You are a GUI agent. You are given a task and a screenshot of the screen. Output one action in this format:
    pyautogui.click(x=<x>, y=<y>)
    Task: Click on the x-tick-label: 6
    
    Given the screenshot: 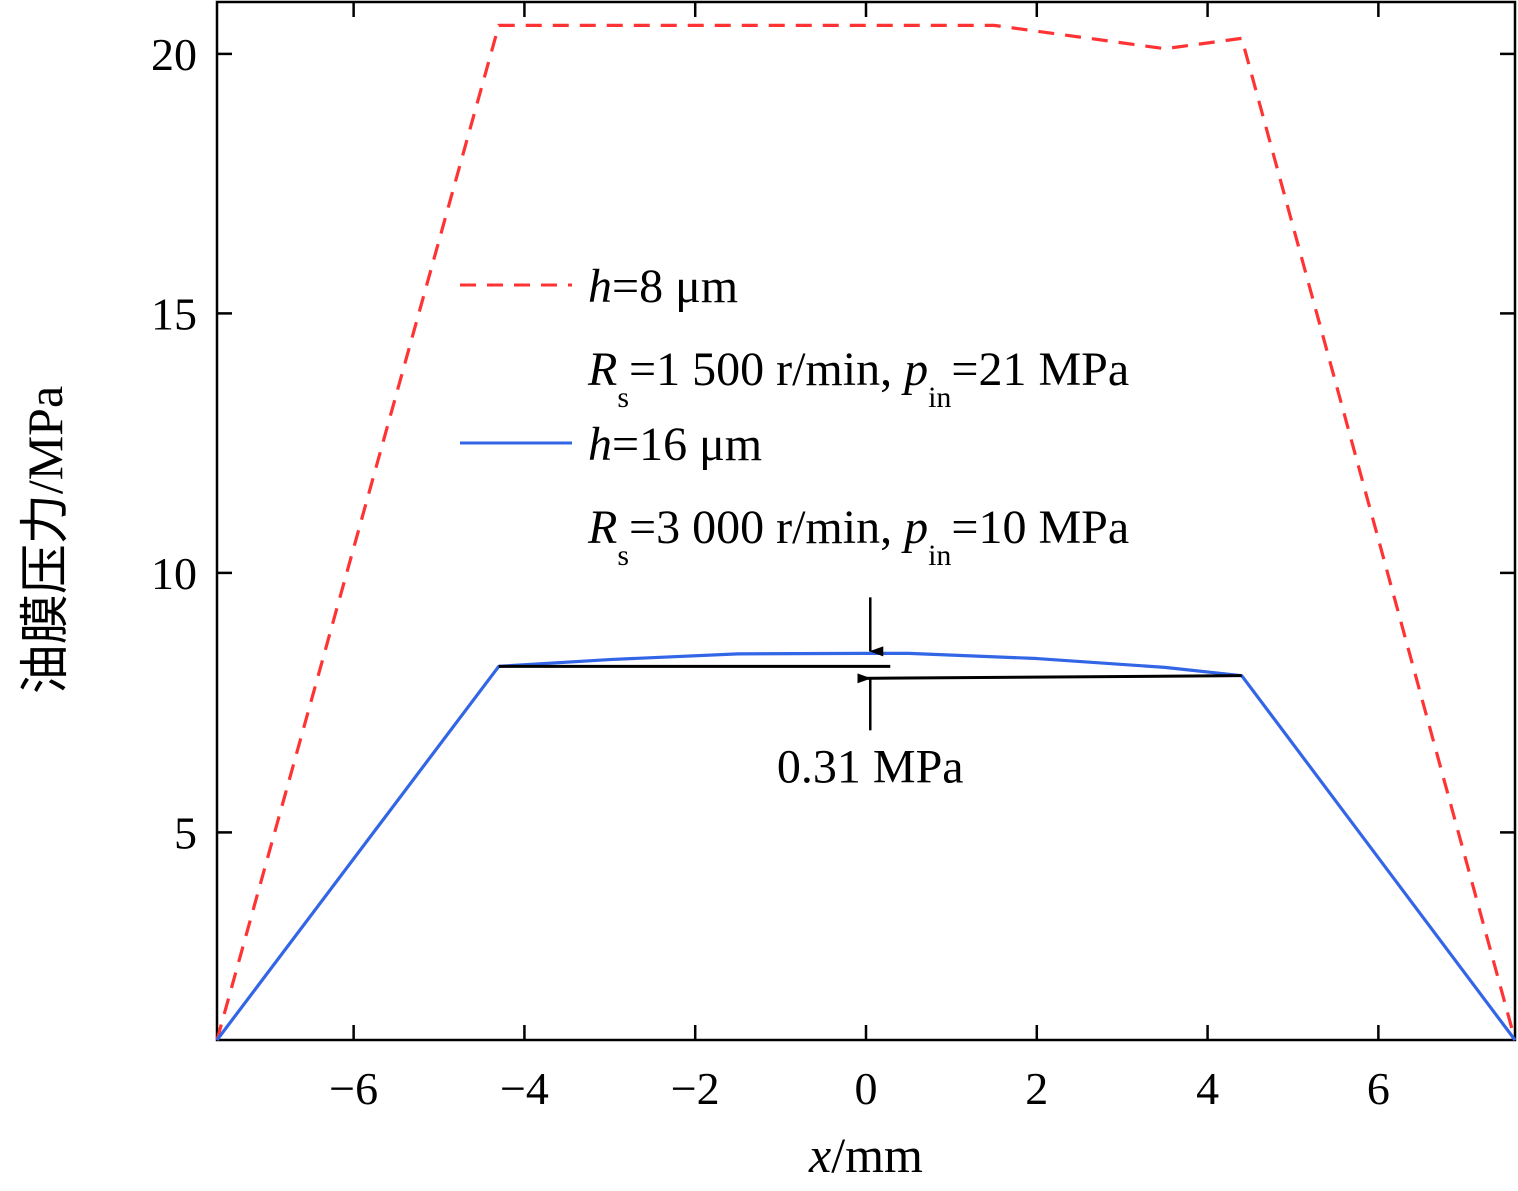 What is the action you would take?
    pyautogui.click(x=1378, y=1088)
    